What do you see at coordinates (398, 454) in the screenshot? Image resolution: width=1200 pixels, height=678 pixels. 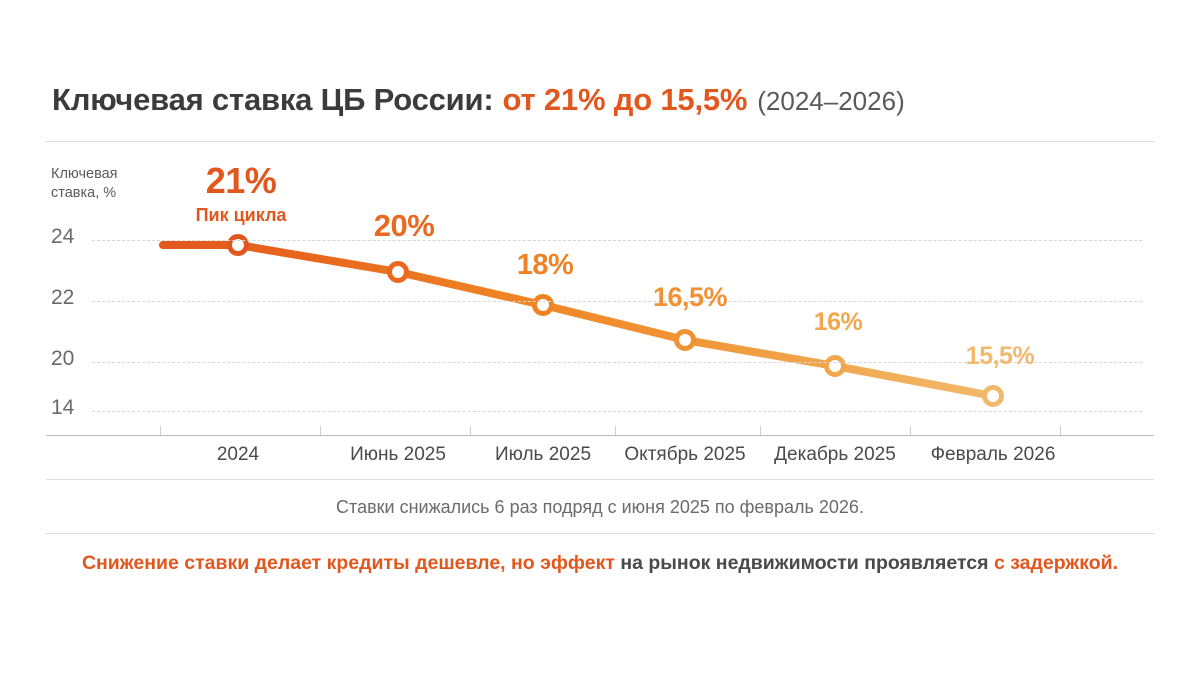 I see `x-axis-tick-label: Июнь 2025` at bounding box center [398, 454].